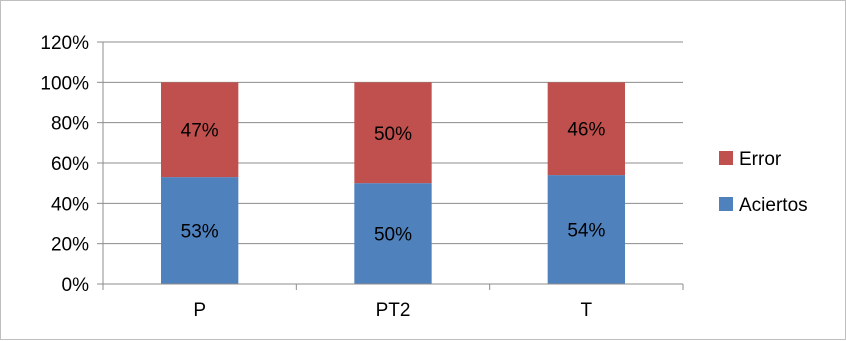 The width and height of the screenshot is (846, 341). I want to click on bar-error-t, so click(586, 129).